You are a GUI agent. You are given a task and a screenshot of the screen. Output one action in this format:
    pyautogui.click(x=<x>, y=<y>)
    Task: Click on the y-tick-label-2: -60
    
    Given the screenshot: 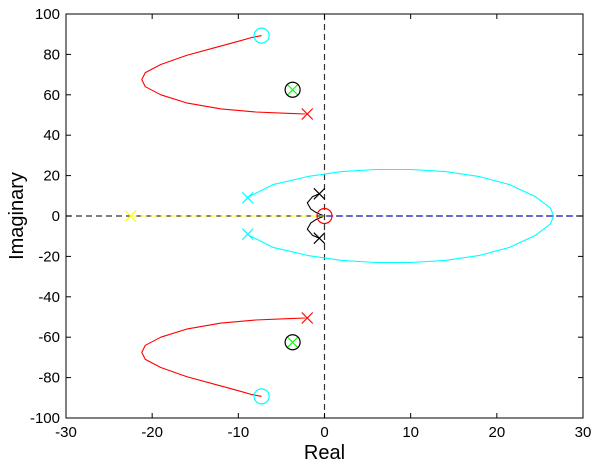 What is the action you would take?
    pyautogui.click(x=49, y=337)
    